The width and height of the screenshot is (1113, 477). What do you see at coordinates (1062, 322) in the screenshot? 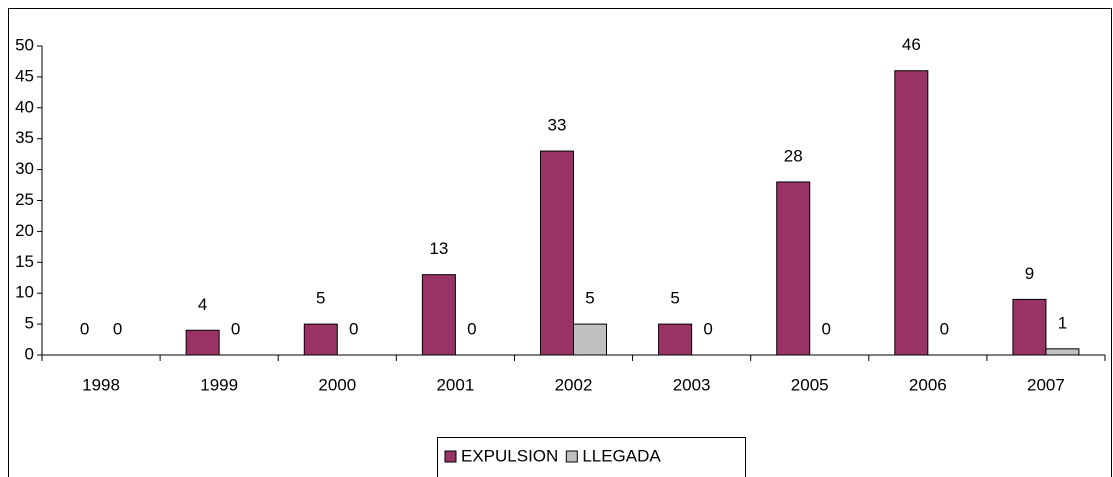
I see `value-label: 1` at bounding box center [1062, 322].